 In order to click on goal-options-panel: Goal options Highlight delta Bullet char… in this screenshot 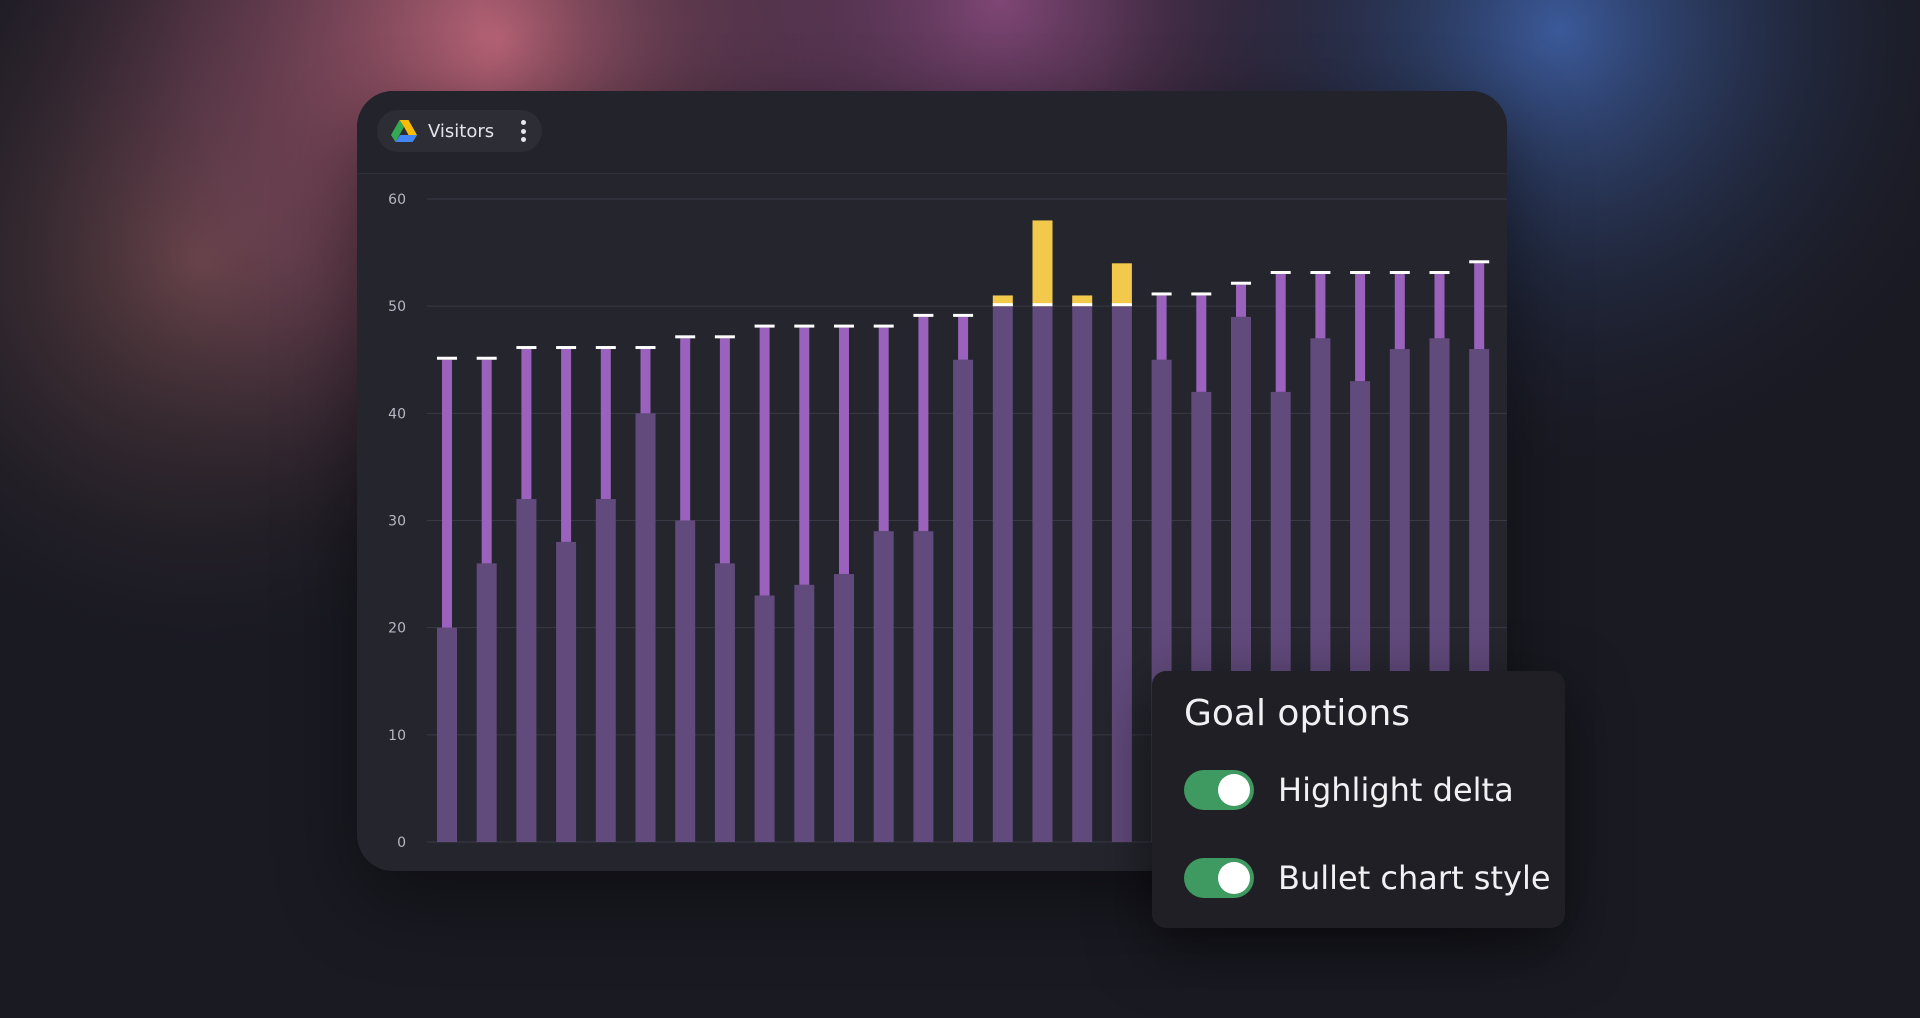, I will do `click(1358, 799)`.